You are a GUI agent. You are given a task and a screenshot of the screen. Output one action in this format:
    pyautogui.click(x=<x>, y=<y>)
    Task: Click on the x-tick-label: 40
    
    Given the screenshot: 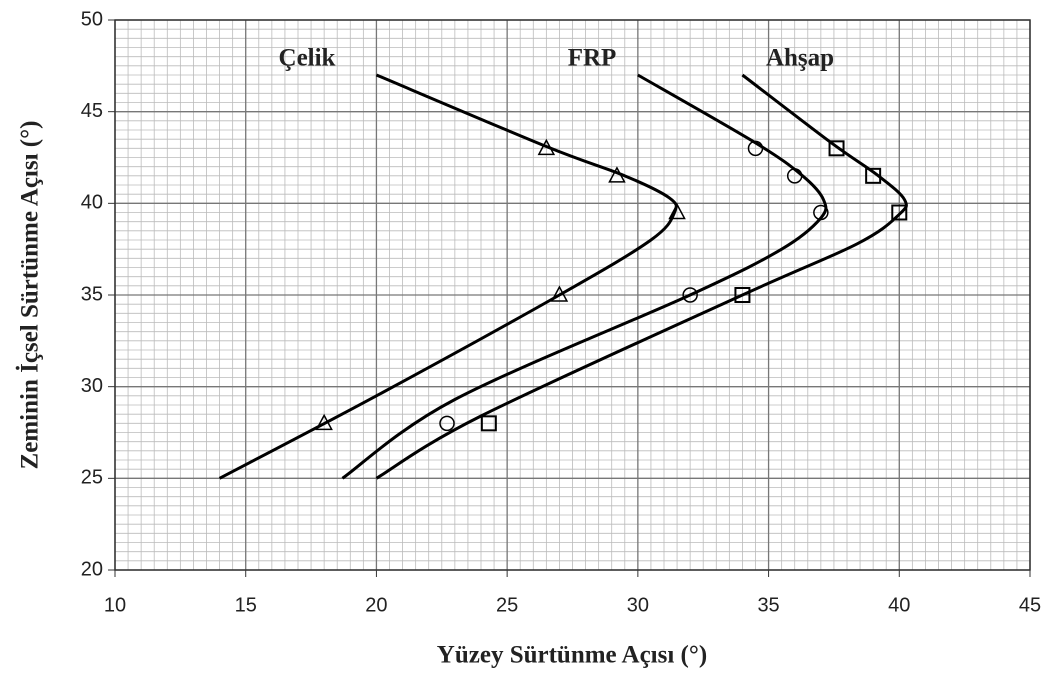 What is the action you would take?
    pyautogui.click(x=899, y=605)
    